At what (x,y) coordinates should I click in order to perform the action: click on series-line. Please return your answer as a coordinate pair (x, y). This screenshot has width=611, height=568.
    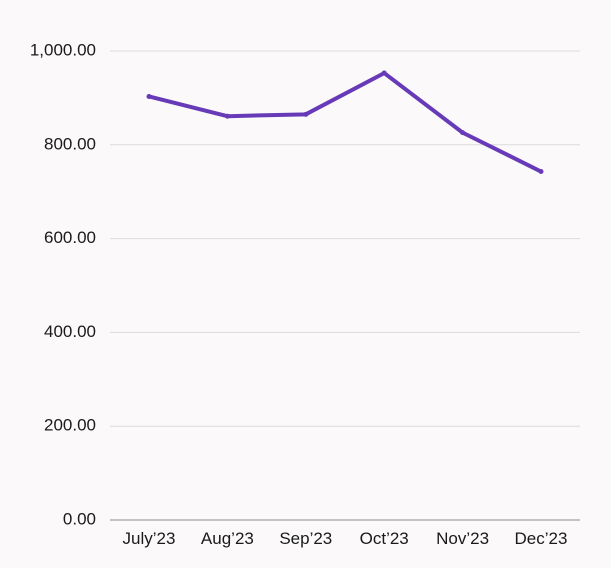
    Looking at the image, I should click on (345, 122).